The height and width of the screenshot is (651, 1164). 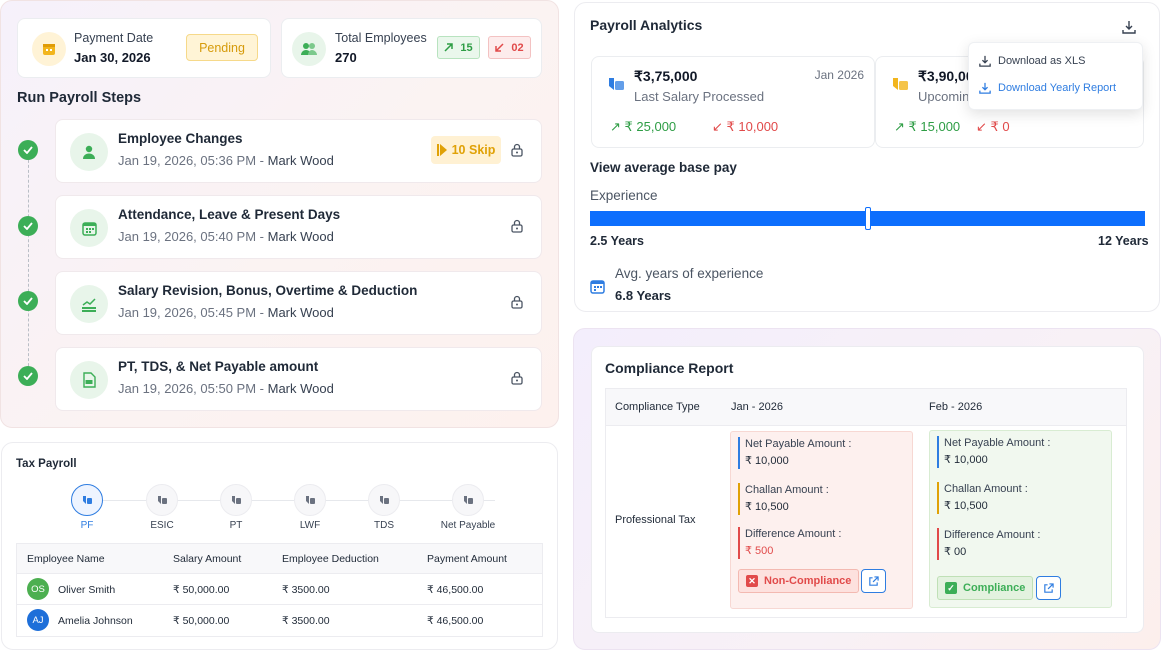 What do you see at coordinates (346, 57) in the screenshot?
I see `total-employees-value: 270` at bounding box center [346, 57].